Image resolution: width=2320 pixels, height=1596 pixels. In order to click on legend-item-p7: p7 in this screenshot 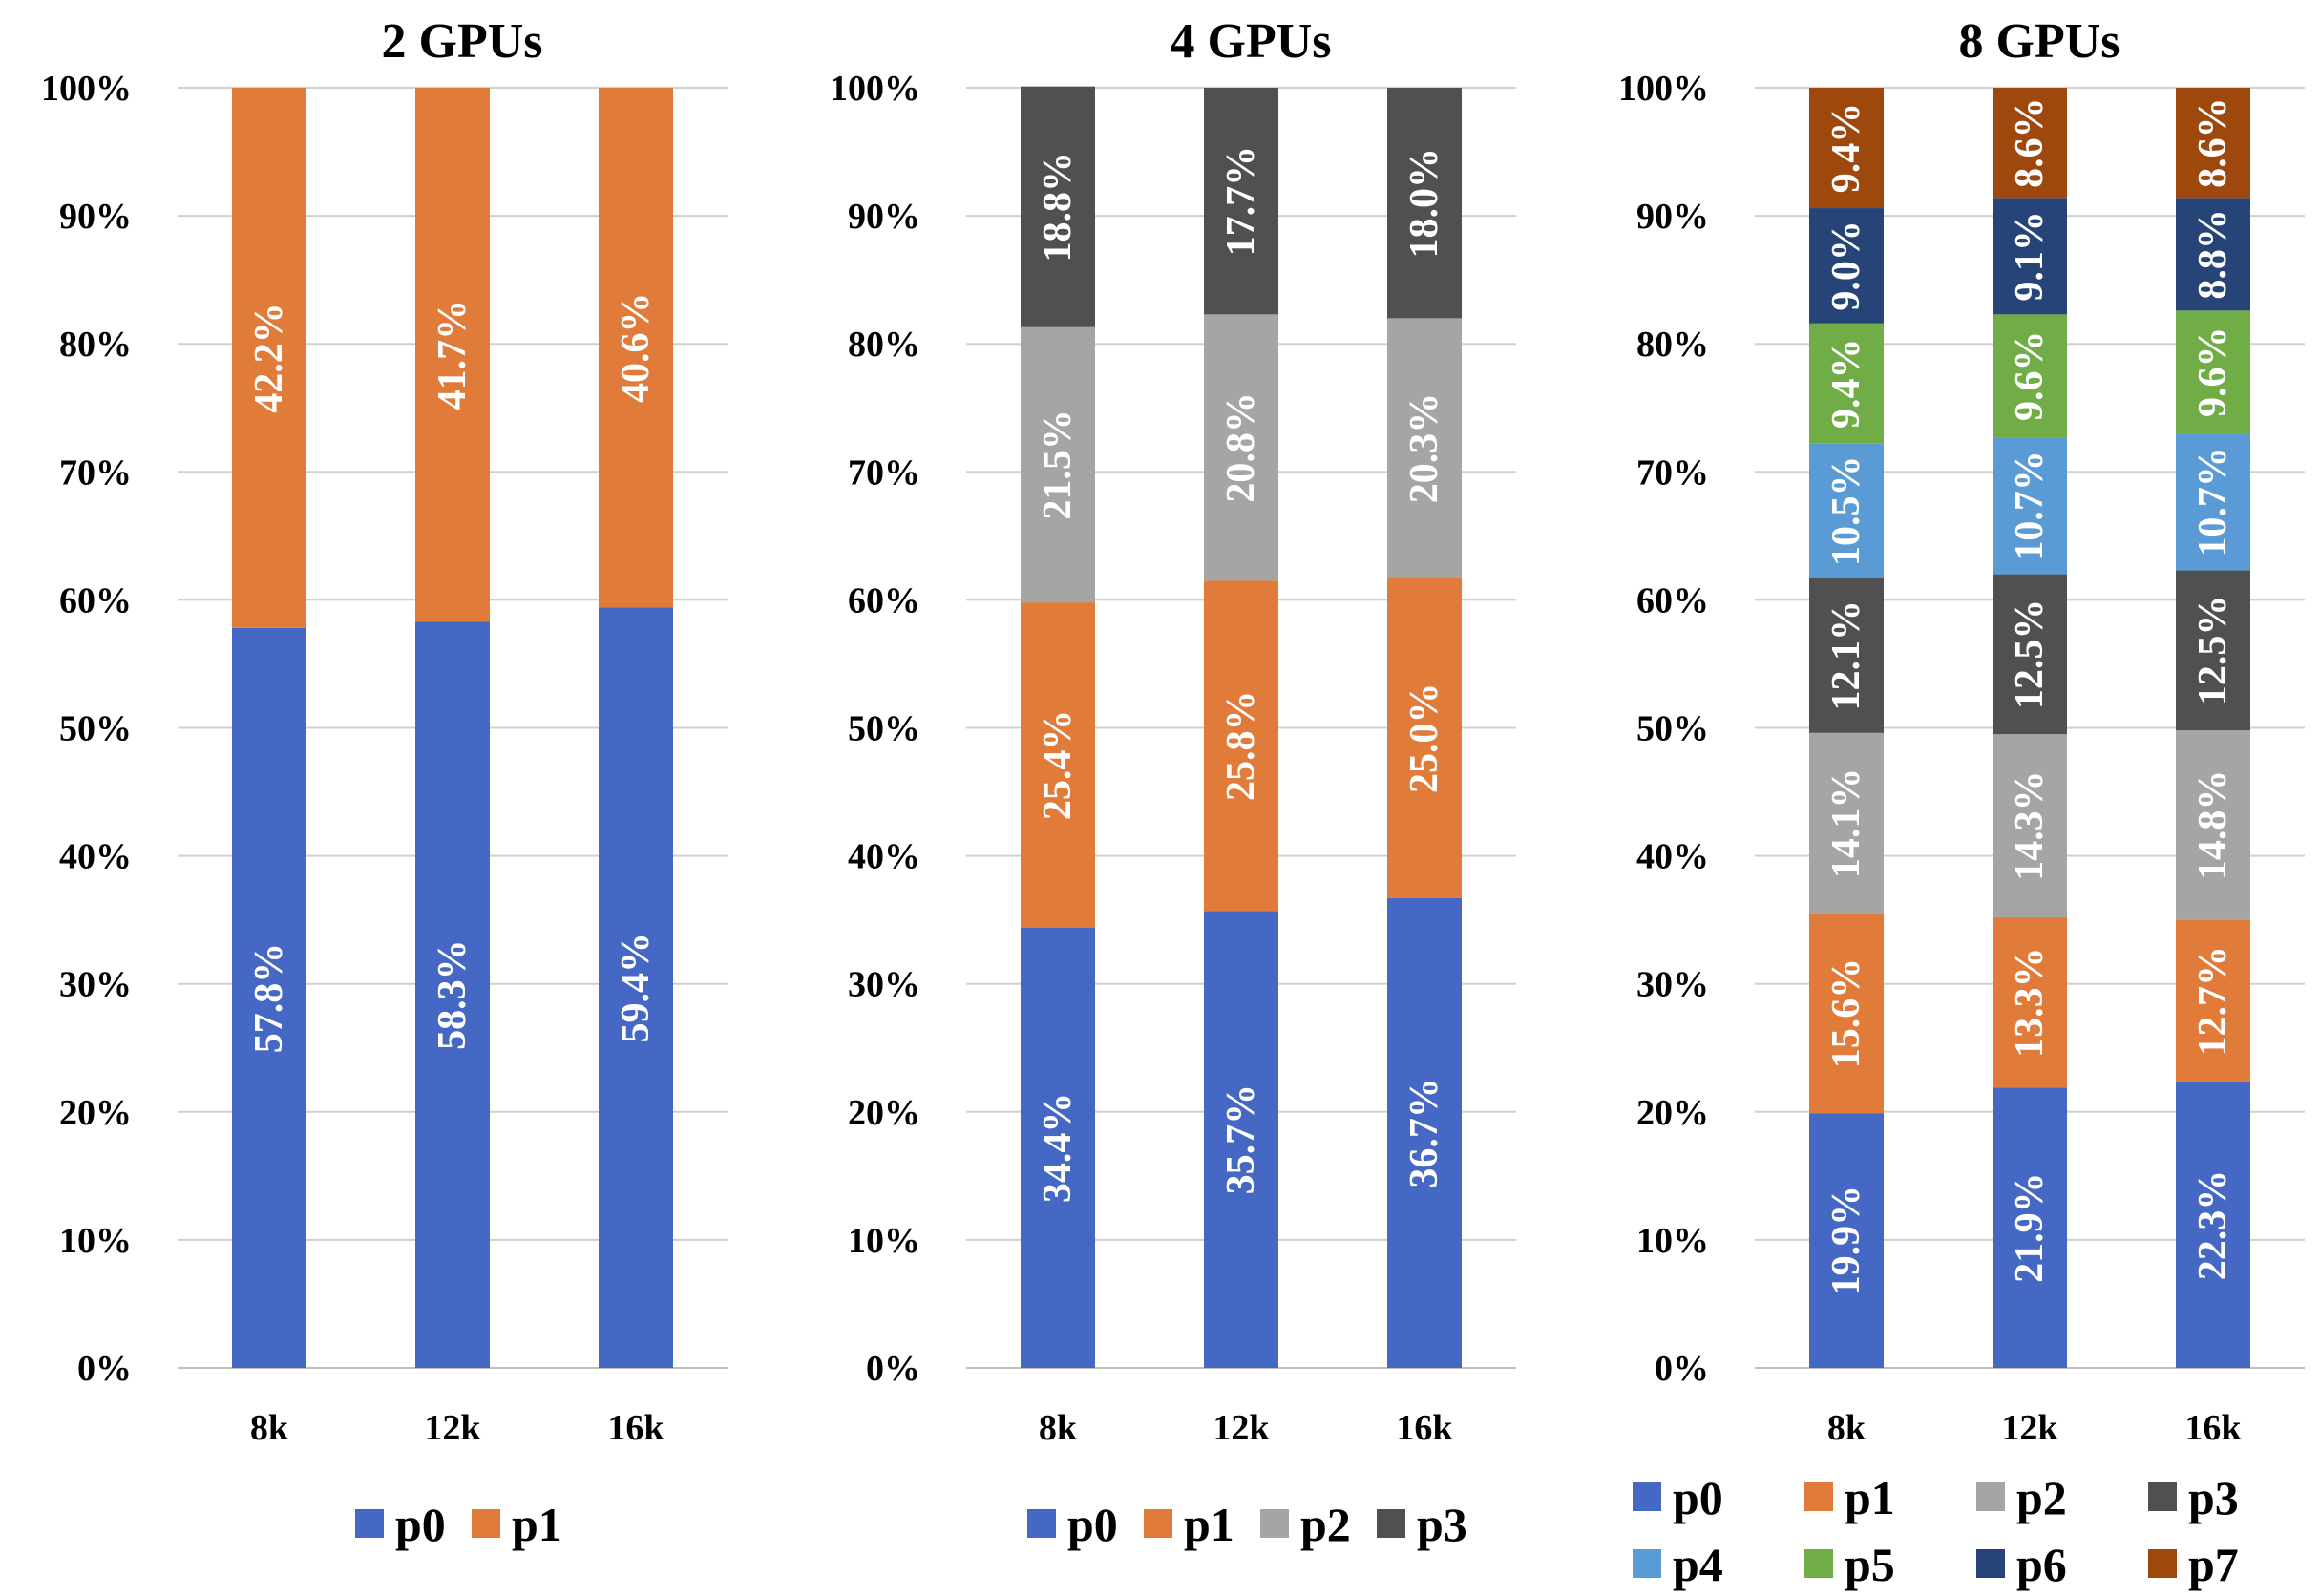, I will do `click(2193, 1564)`.